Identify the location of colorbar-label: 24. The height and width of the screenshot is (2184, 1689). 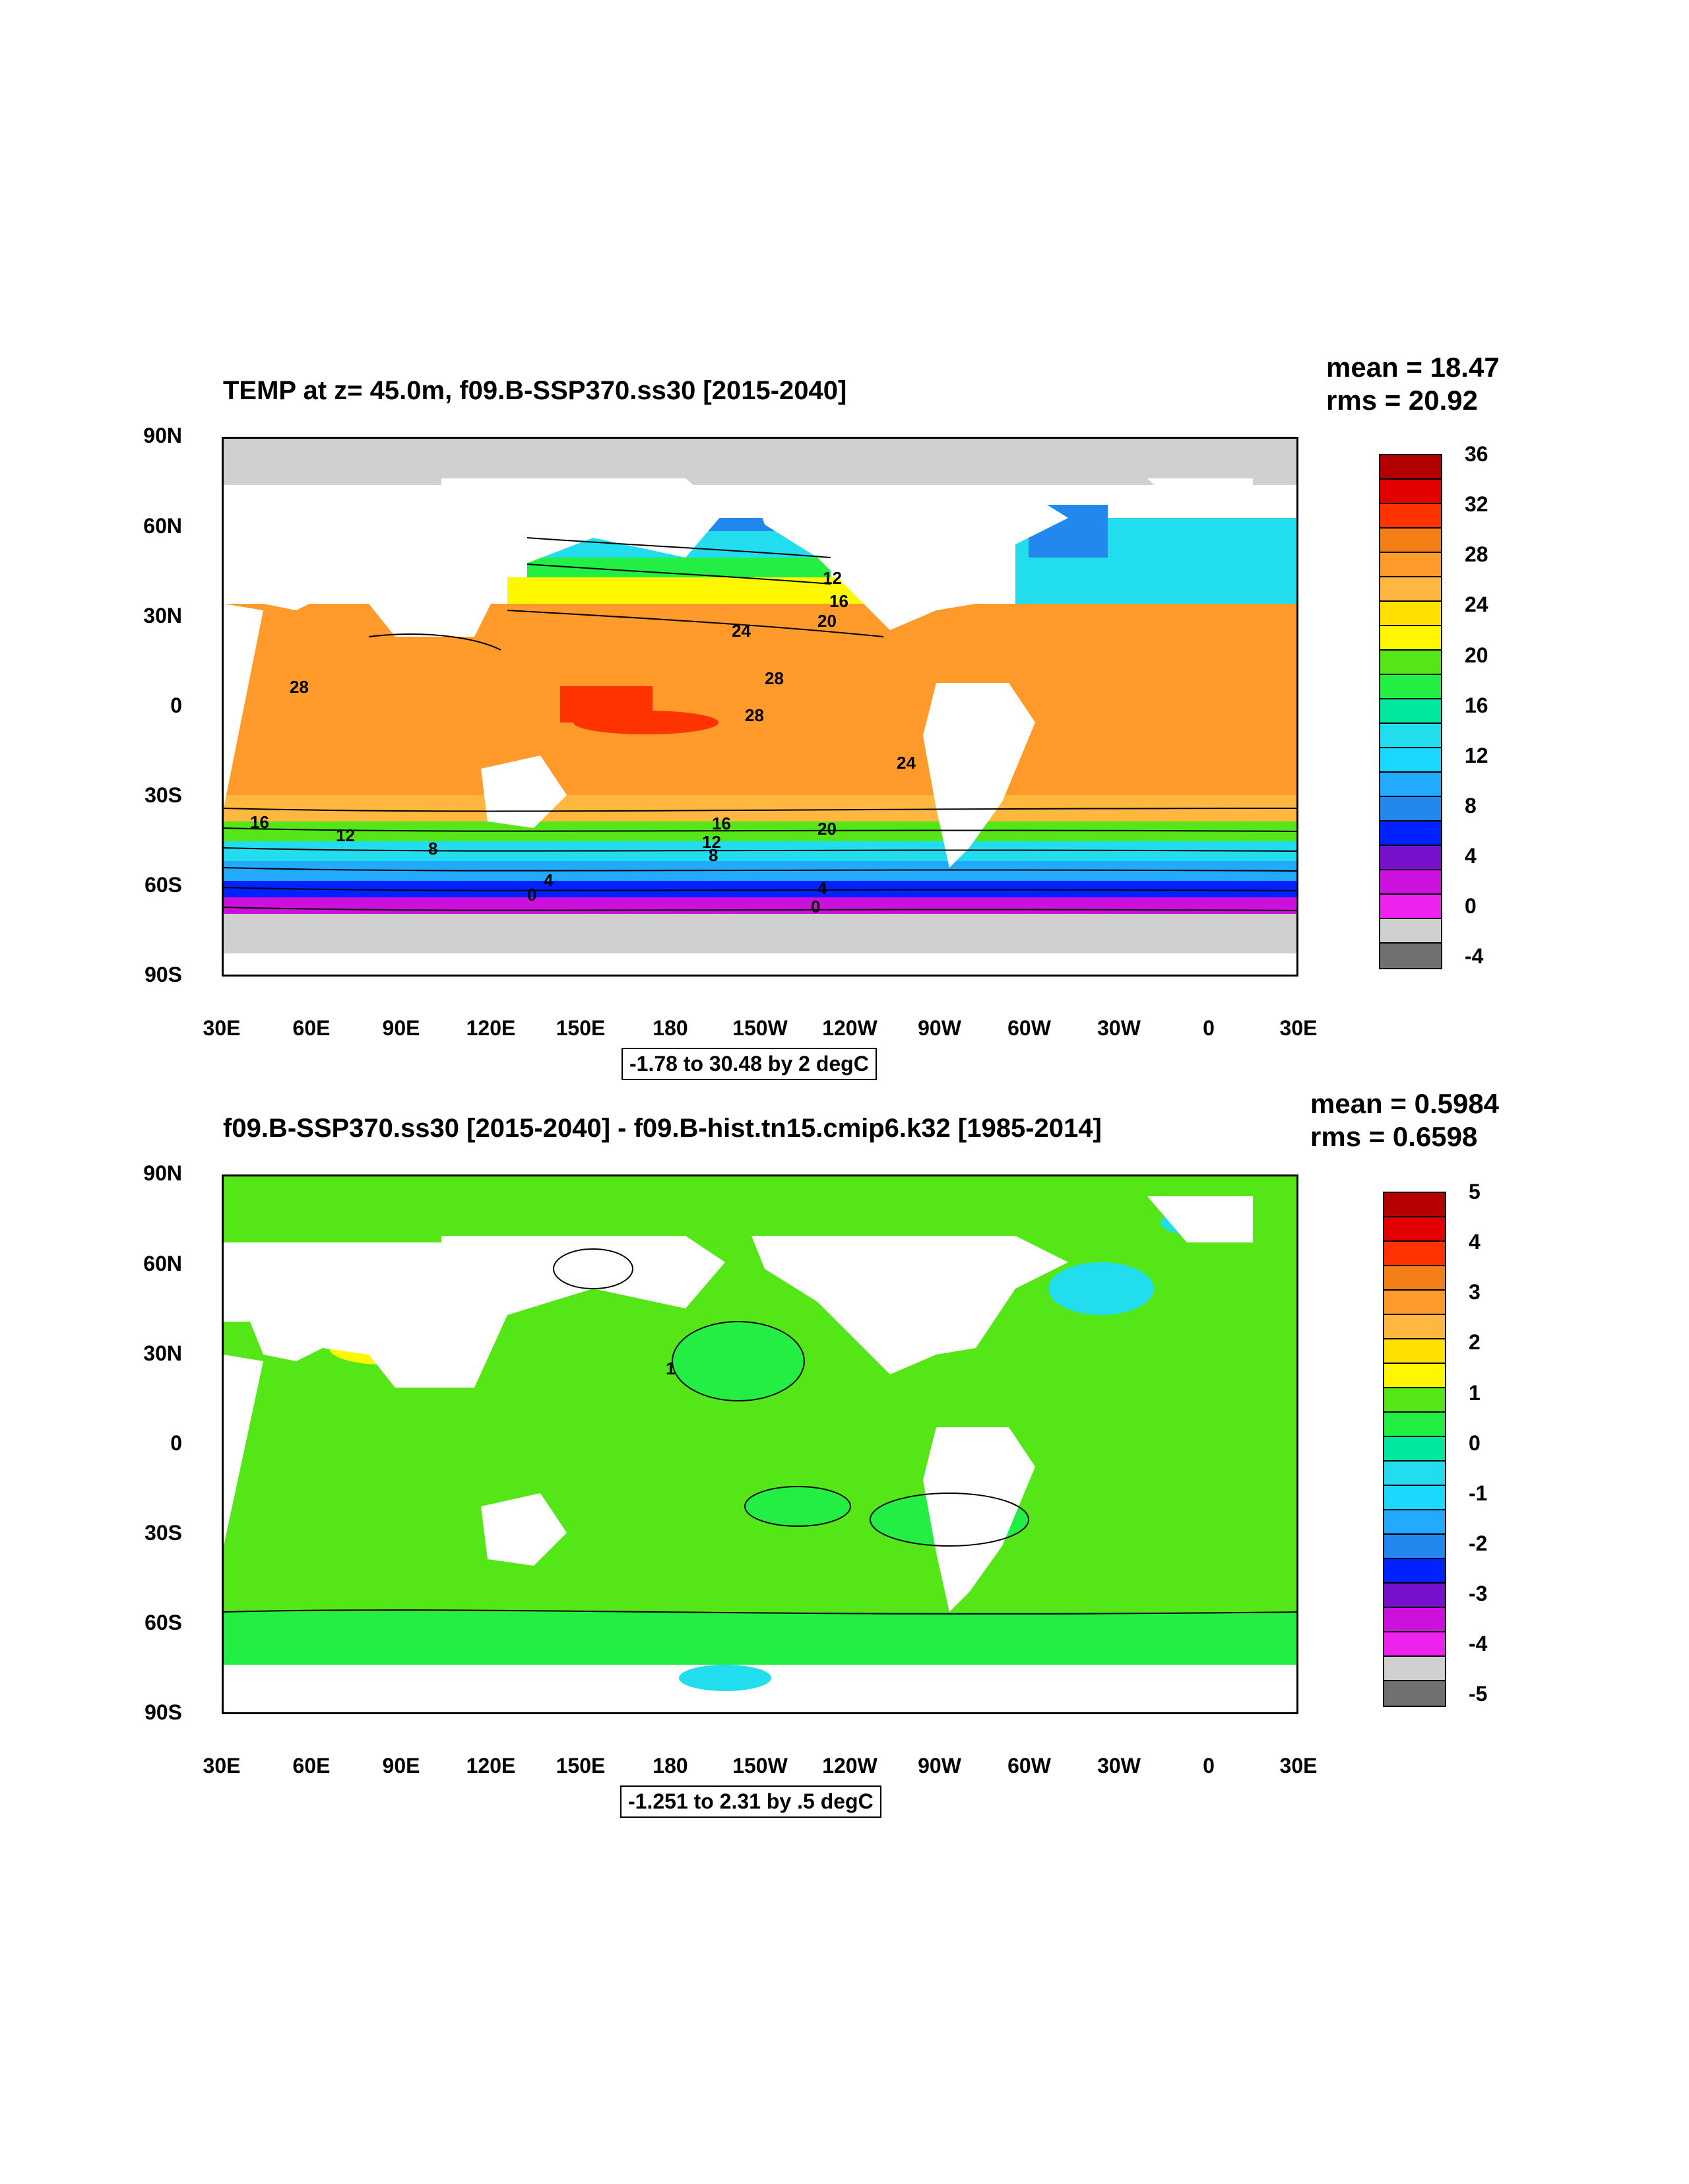
(1477, 605).